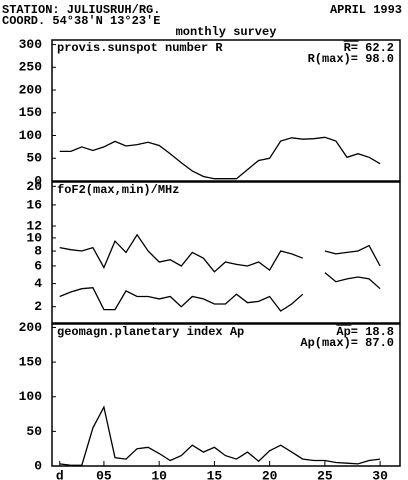 The image size is (408, 480). I want to click on coord: COORD. 54°38'N 13°23'E, so click(81, 21).